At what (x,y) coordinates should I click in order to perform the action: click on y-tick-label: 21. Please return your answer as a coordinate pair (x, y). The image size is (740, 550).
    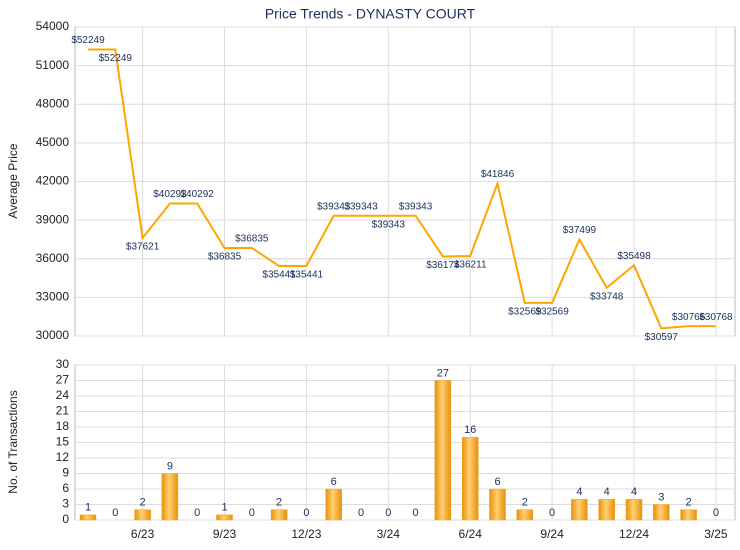
    Looking at the image, I should click on (63, 411).